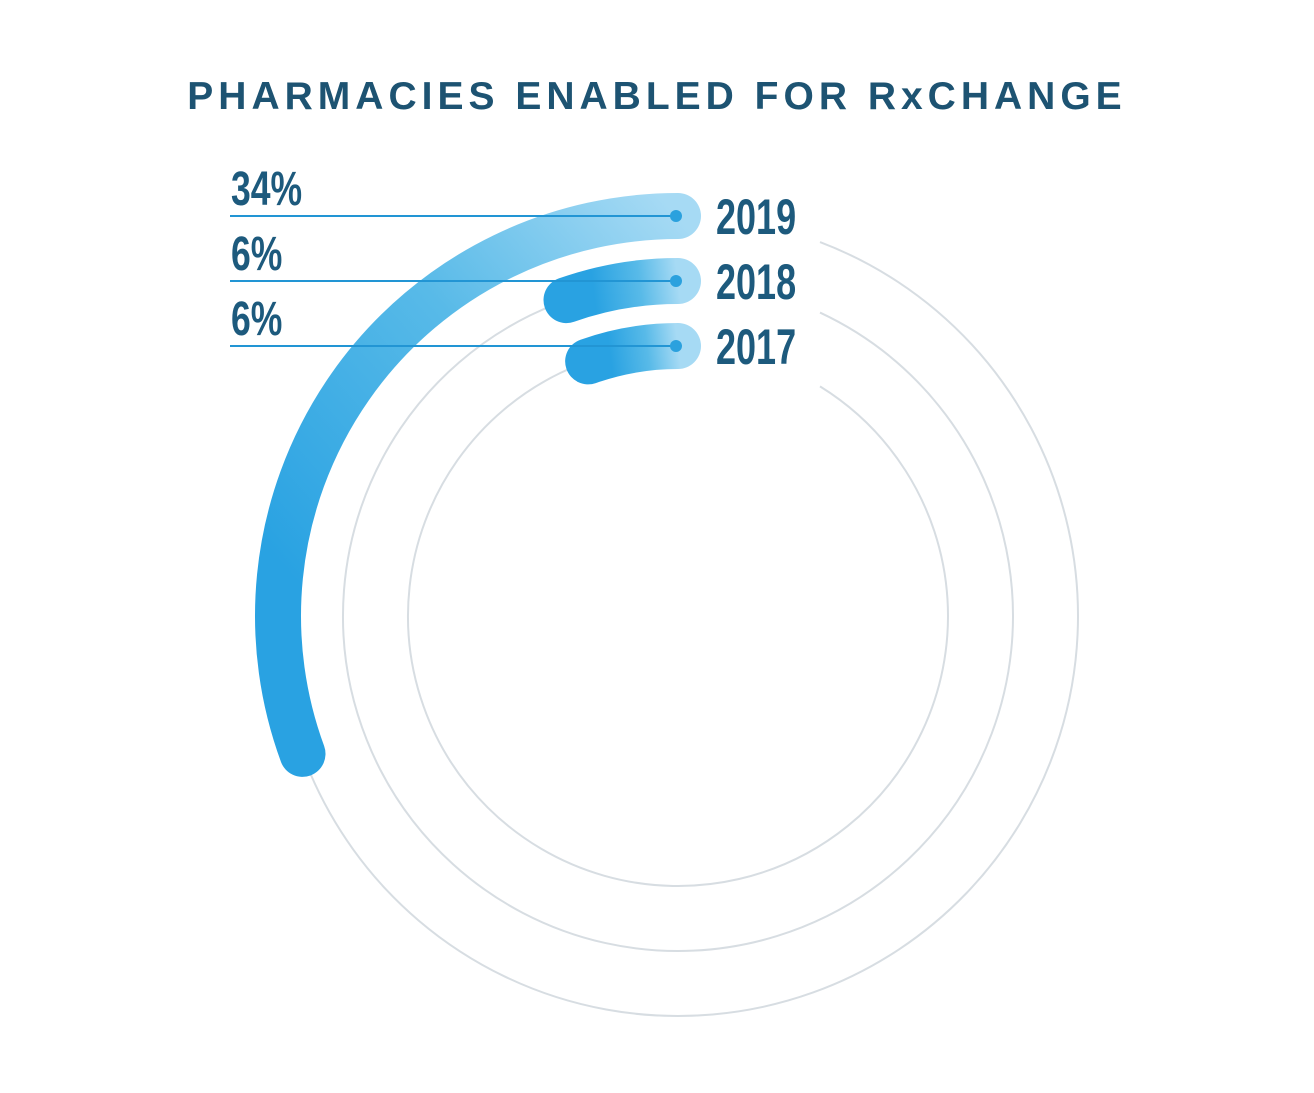 The width and height of the screenshot is (1314, 1093). I want to click on chart-title: PHARMACIES ENABLED FOR RxCHANGE, so click(657, 96).